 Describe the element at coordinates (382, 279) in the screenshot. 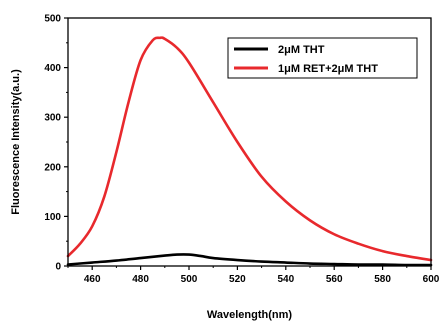

I see `x-tick-label-580: 580` at that location.